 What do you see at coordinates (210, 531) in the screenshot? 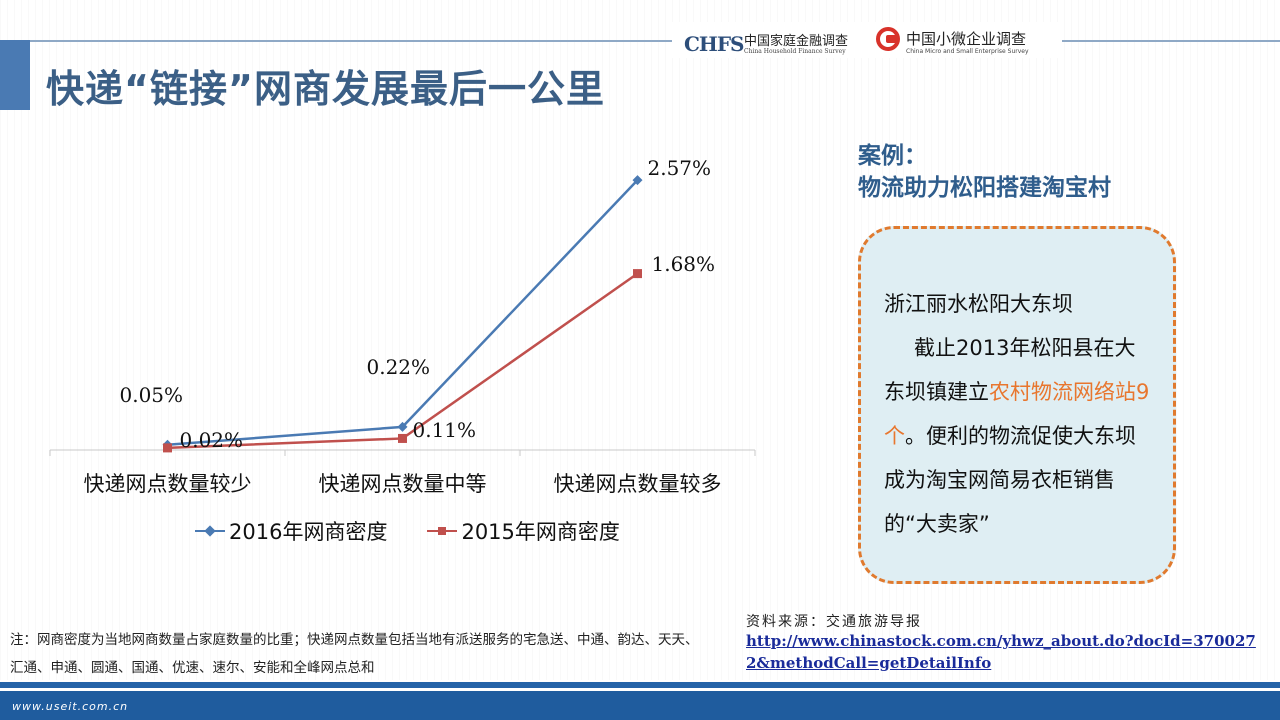
I see `legend-symbol-2016` at bounding box center [210, 531].